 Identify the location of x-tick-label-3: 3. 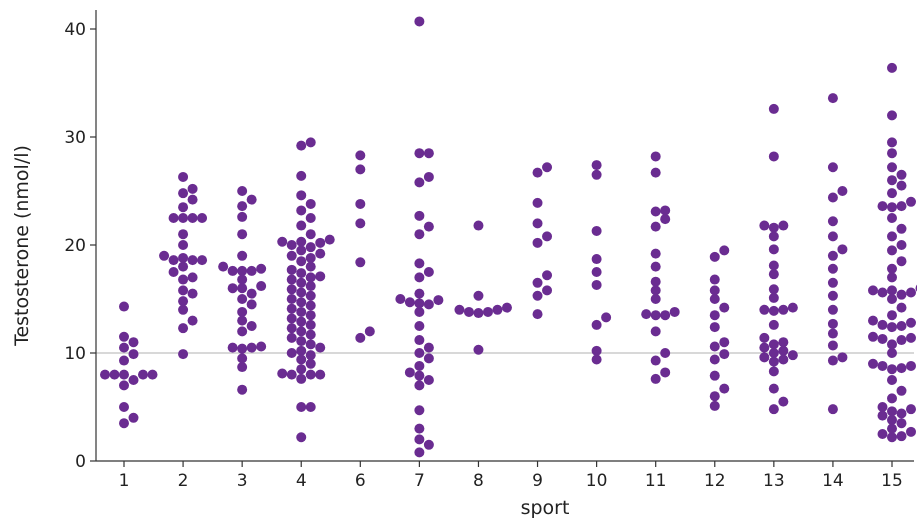
(242, 481).